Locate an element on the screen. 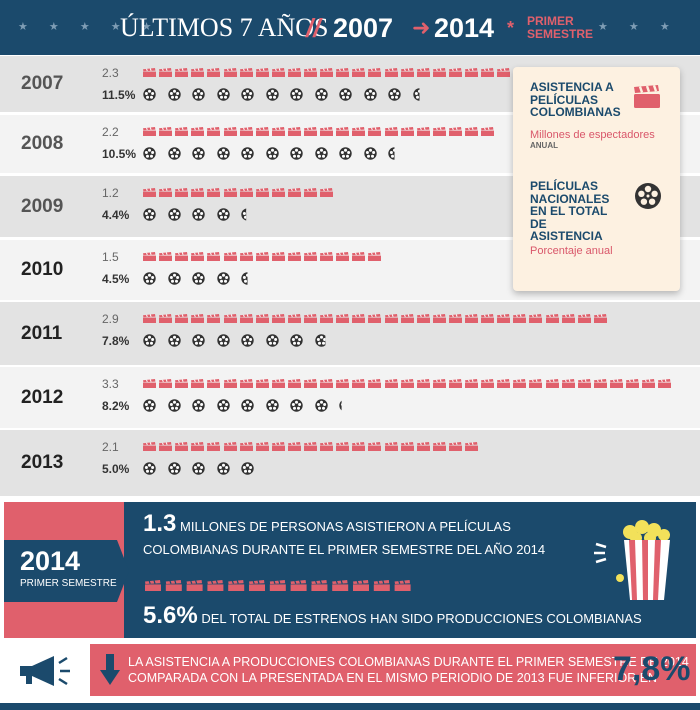  right-arrow-icon: ➜ is located at coordinates (421, 27).